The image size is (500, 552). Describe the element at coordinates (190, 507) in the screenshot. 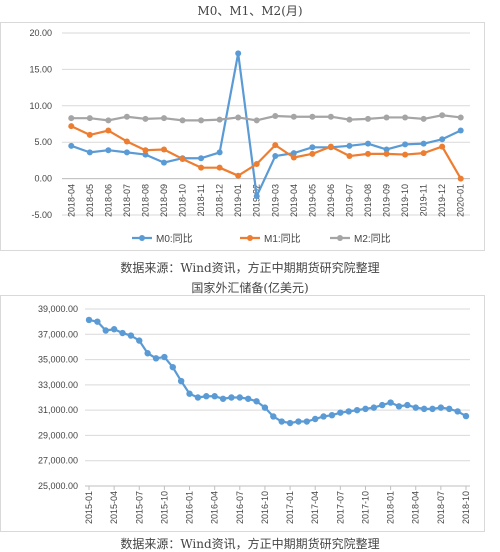

I see `chart2-x-tick: 2016-01` at that location.